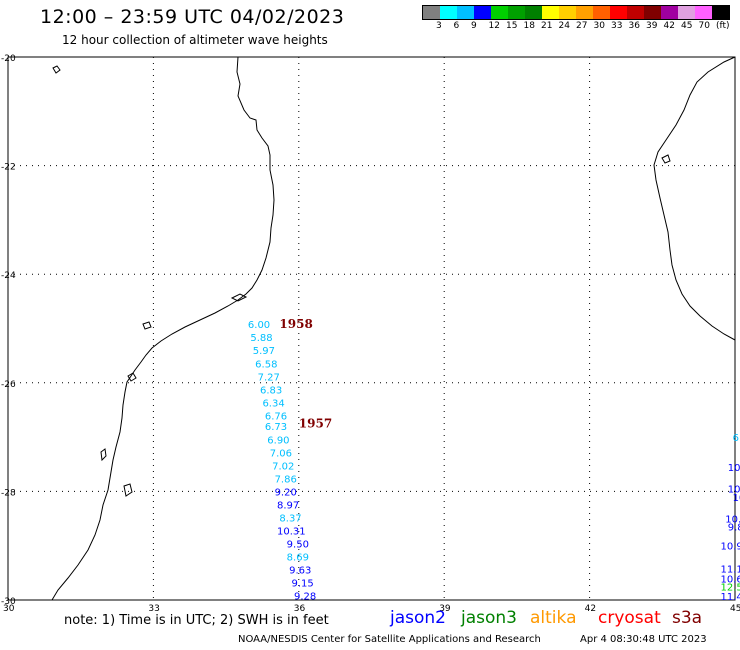 This screenshot has width=740, height=650. Describe the element at coordinates (8, 385) in the screenshot. I see `lat-label: -26` at that location.